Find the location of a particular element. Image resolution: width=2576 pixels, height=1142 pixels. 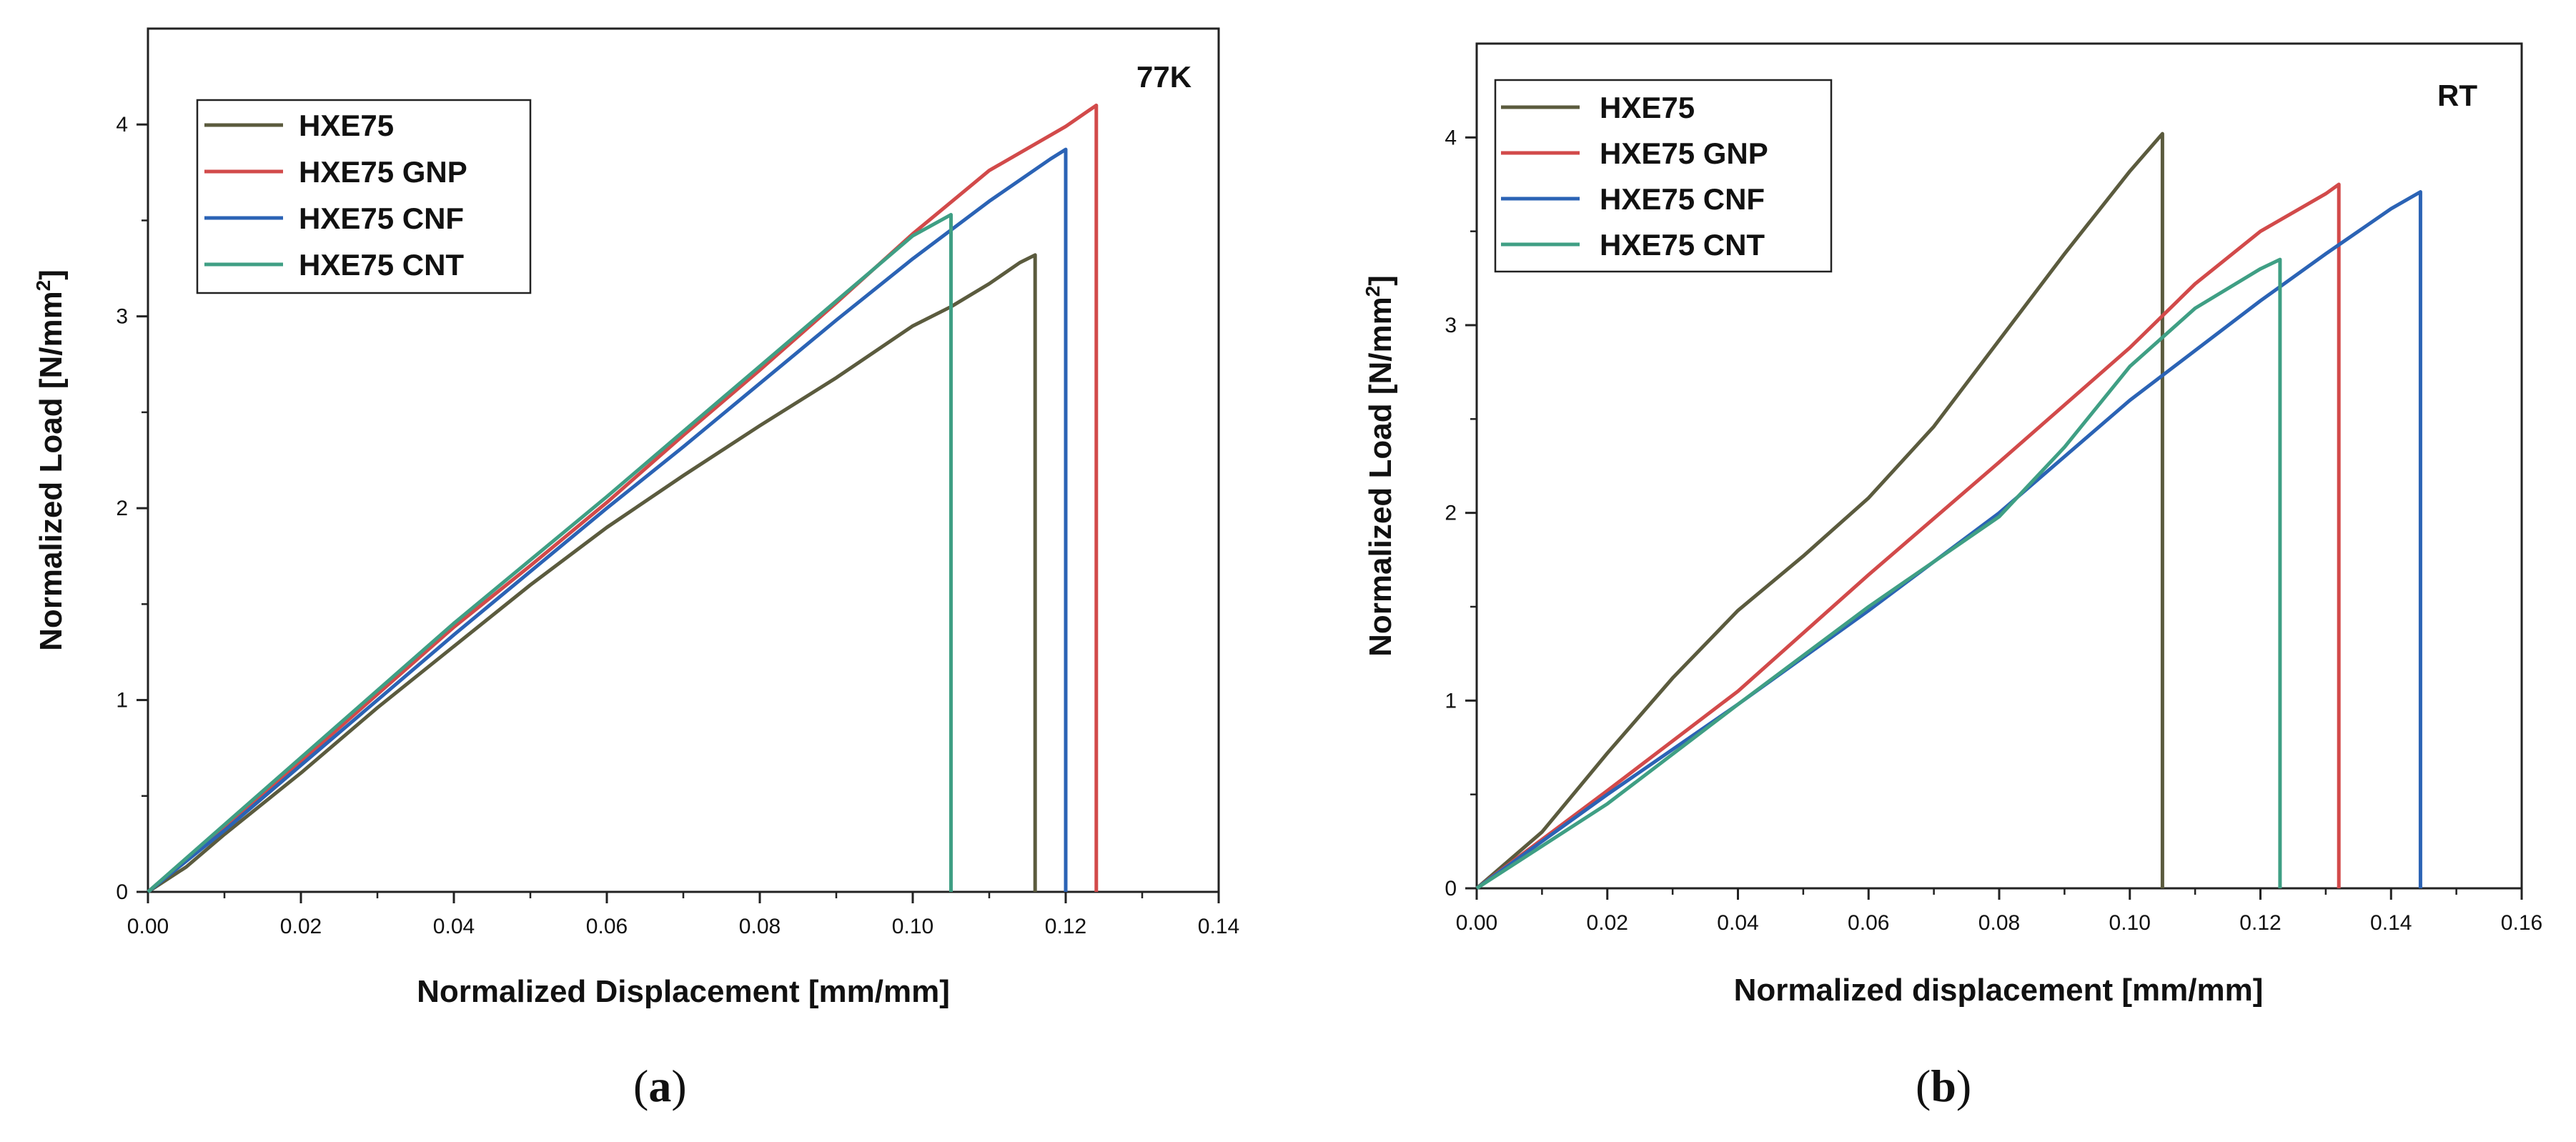

plot-b-y-tick-label: 2 is located at coordinates (1451, 513).